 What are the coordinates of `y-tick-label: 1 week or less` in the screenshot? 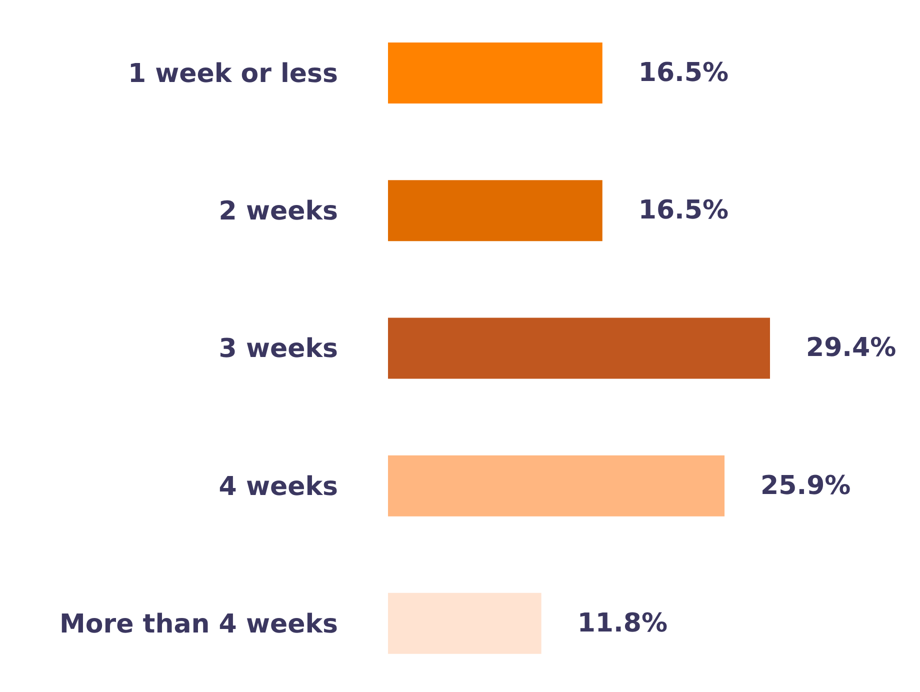 It's located at (233, 74).